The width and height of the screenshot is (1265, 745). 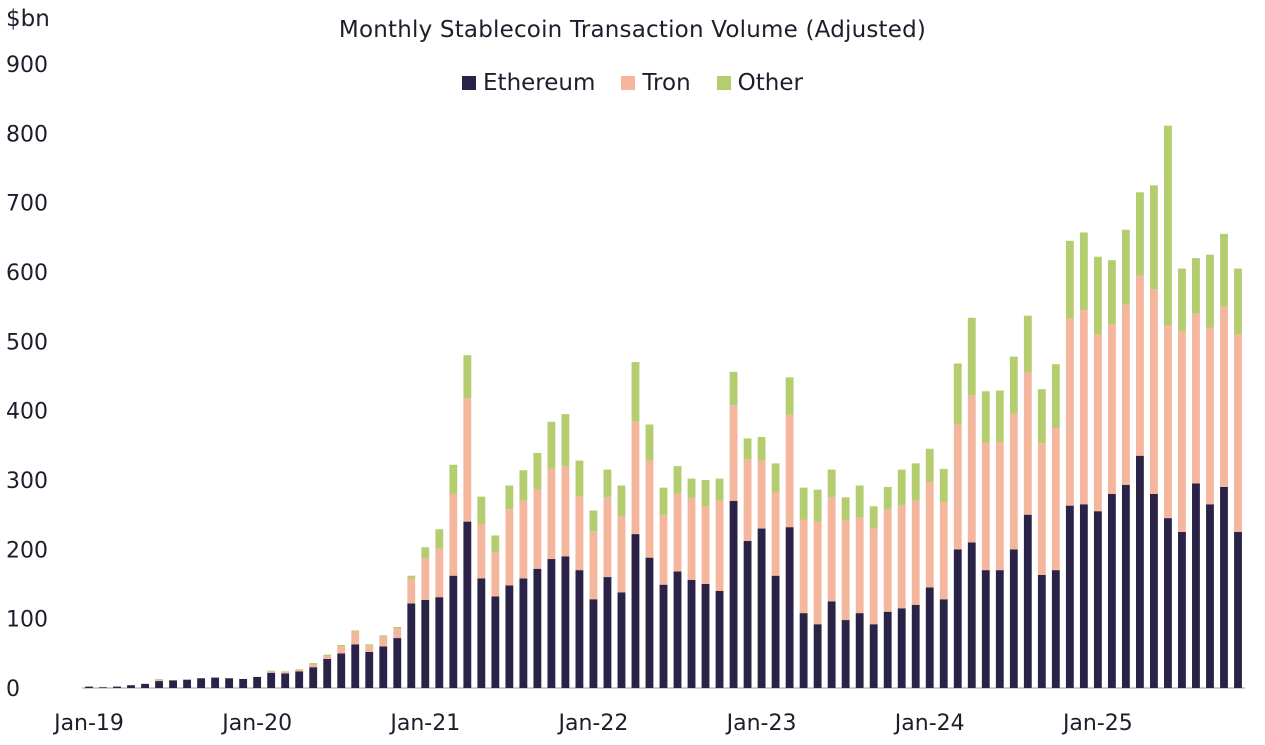 I want to click on y-tick-label: 200, so click(x=27, y=550).